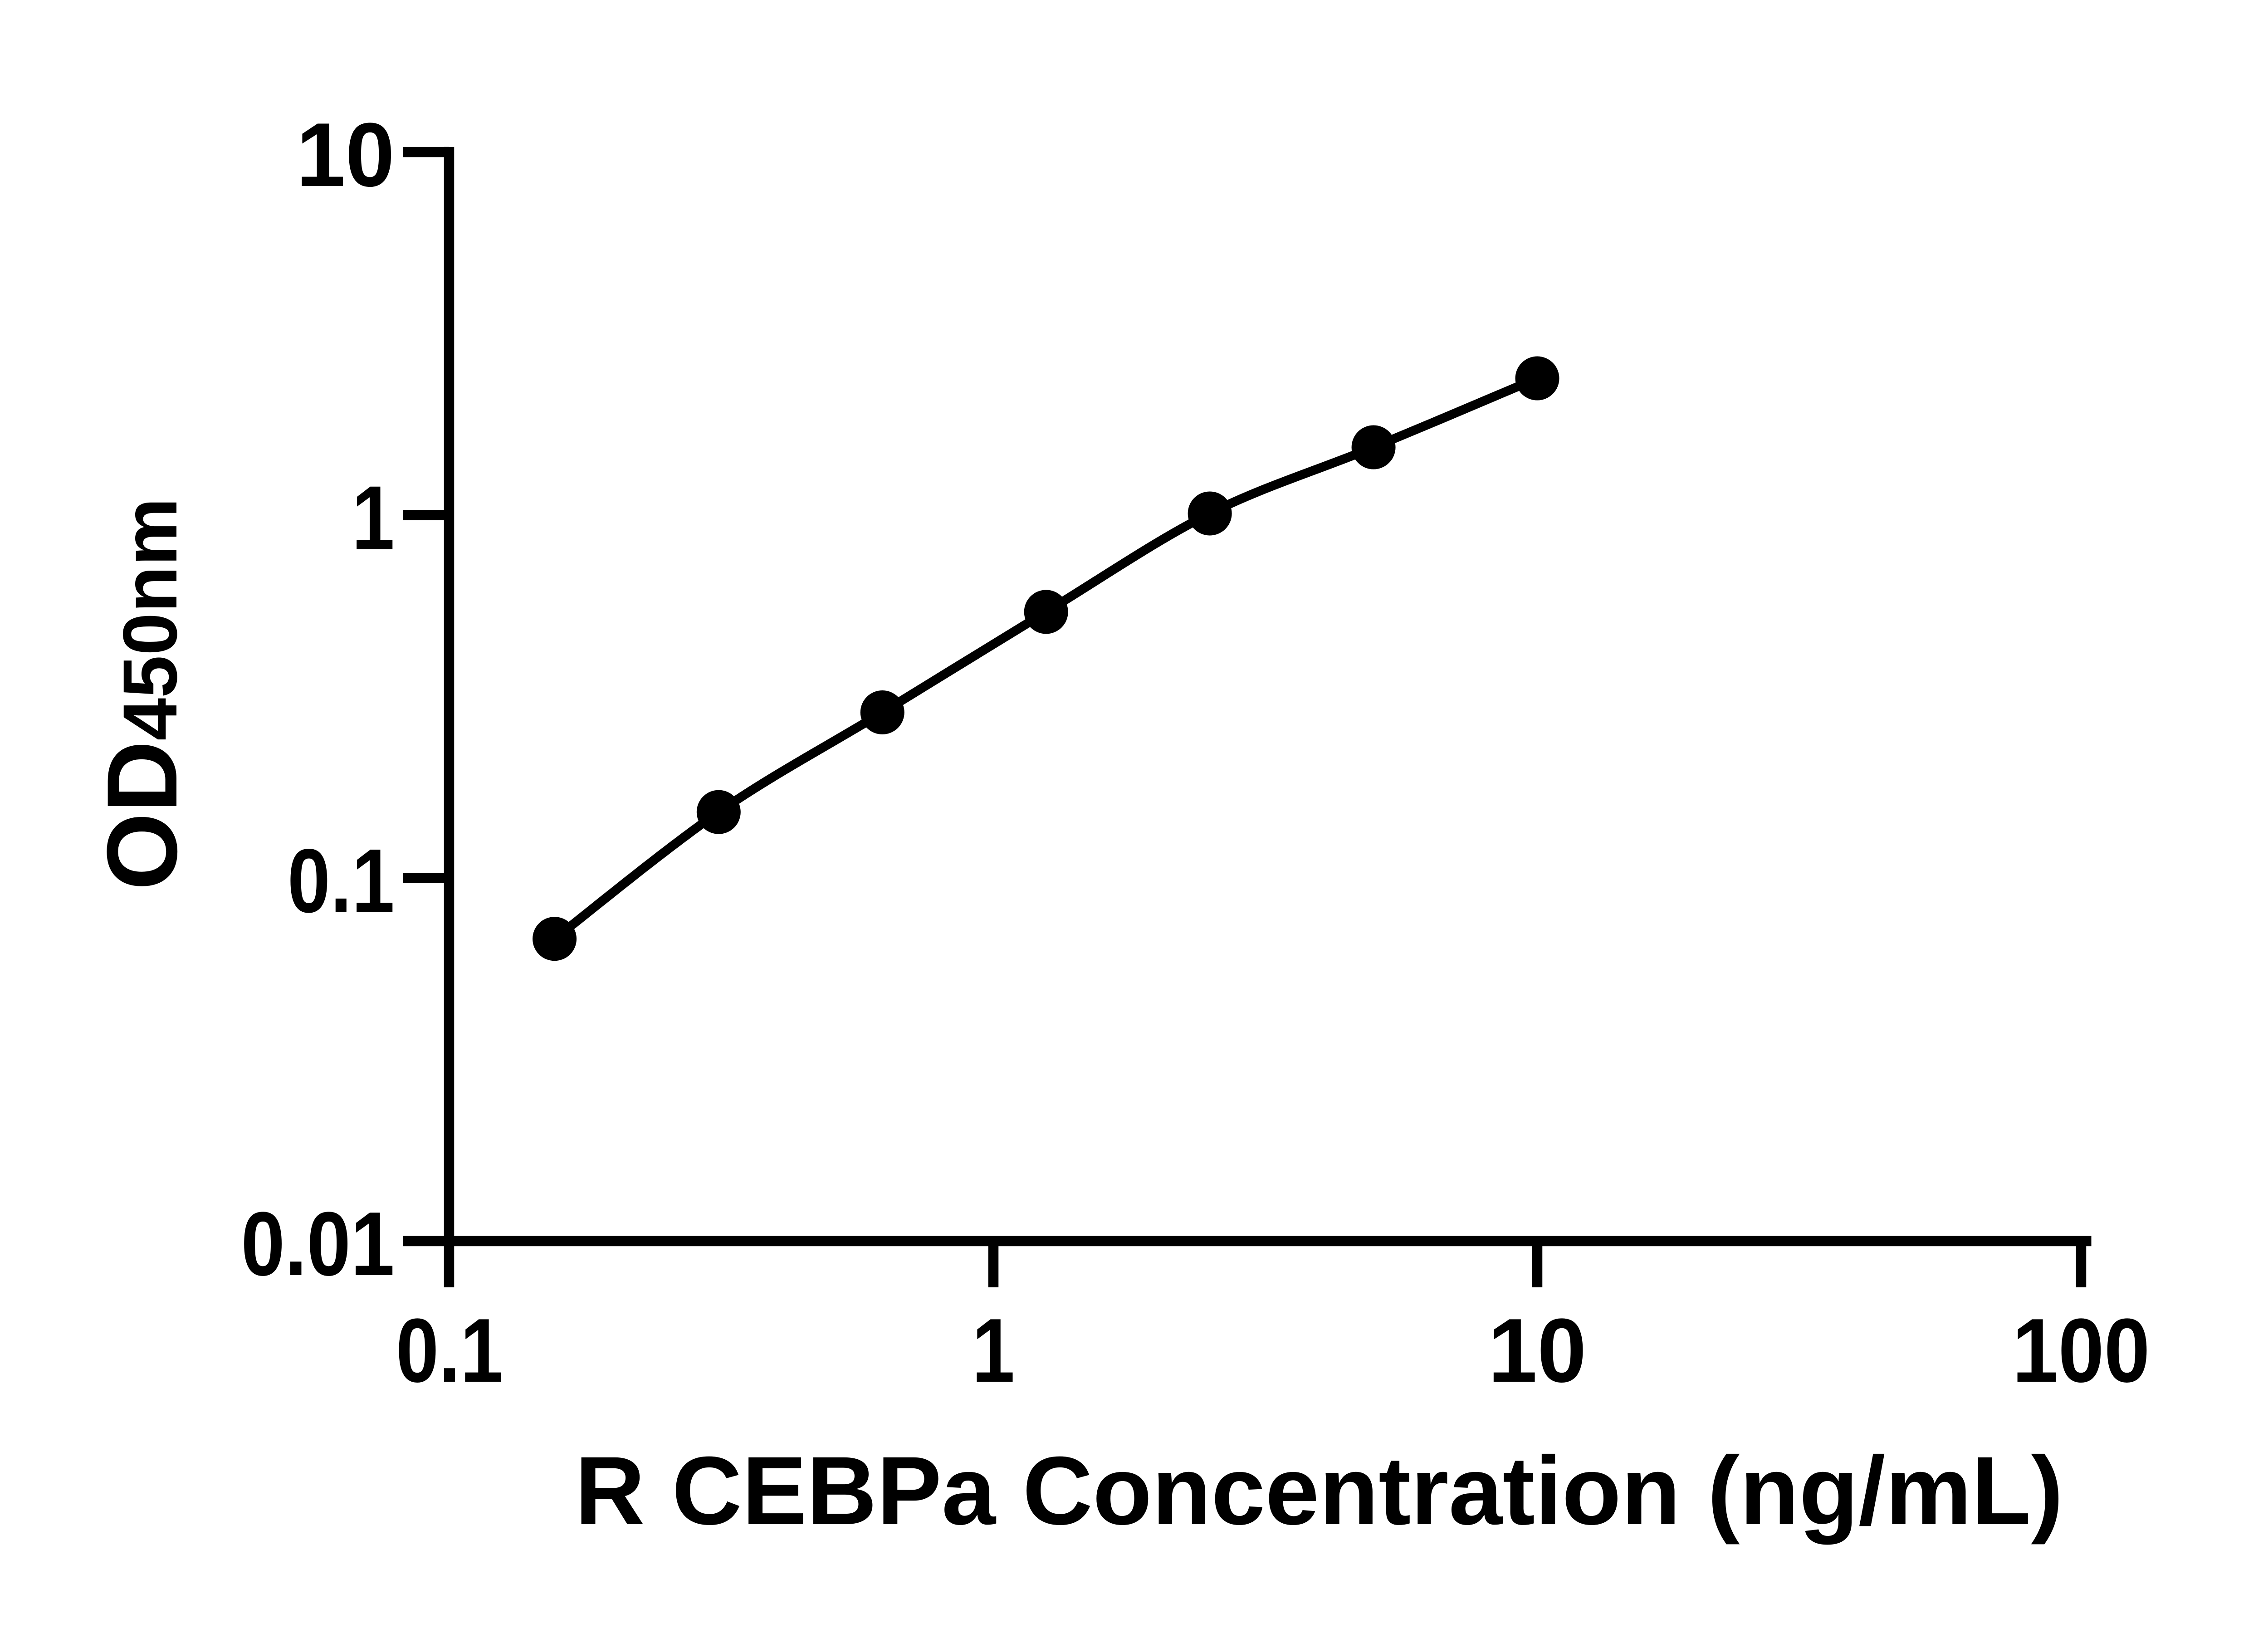 This screenshot has height=1633, width=2268. Describe the element at coordinates (374, 517) in the screenshot. I see `y-tick-label-1: 1` at that location.